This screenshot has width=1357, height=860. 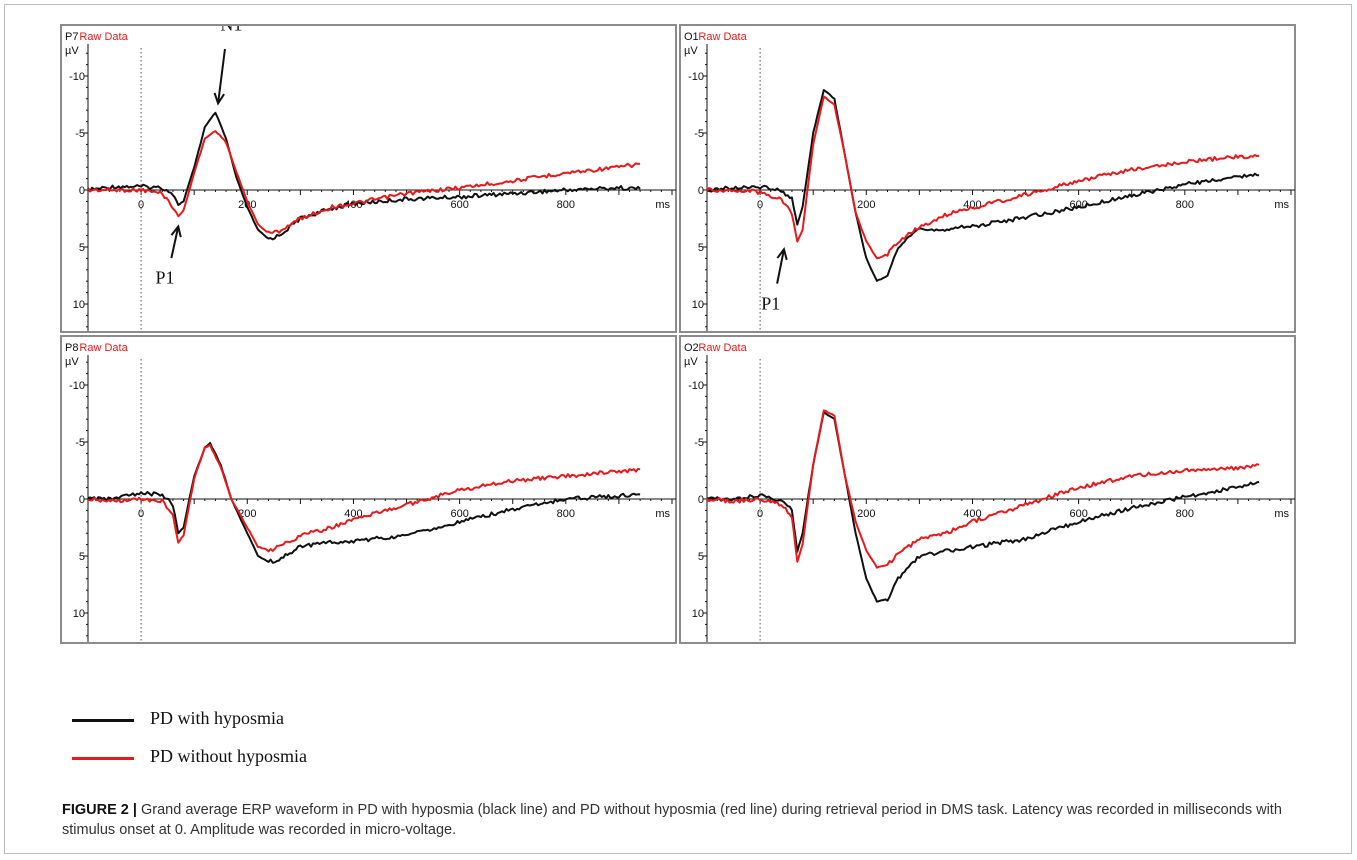 What do you see at coordinates (231, 30) in the screenshot?
I see `annotation-label: N1` at bounding box center [231, 30].